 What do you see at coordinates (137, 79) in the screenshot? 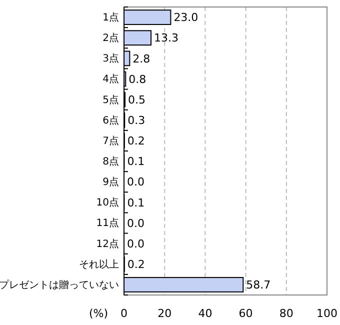
I see `data-label: 0.8` at bounding box center [137, 79].